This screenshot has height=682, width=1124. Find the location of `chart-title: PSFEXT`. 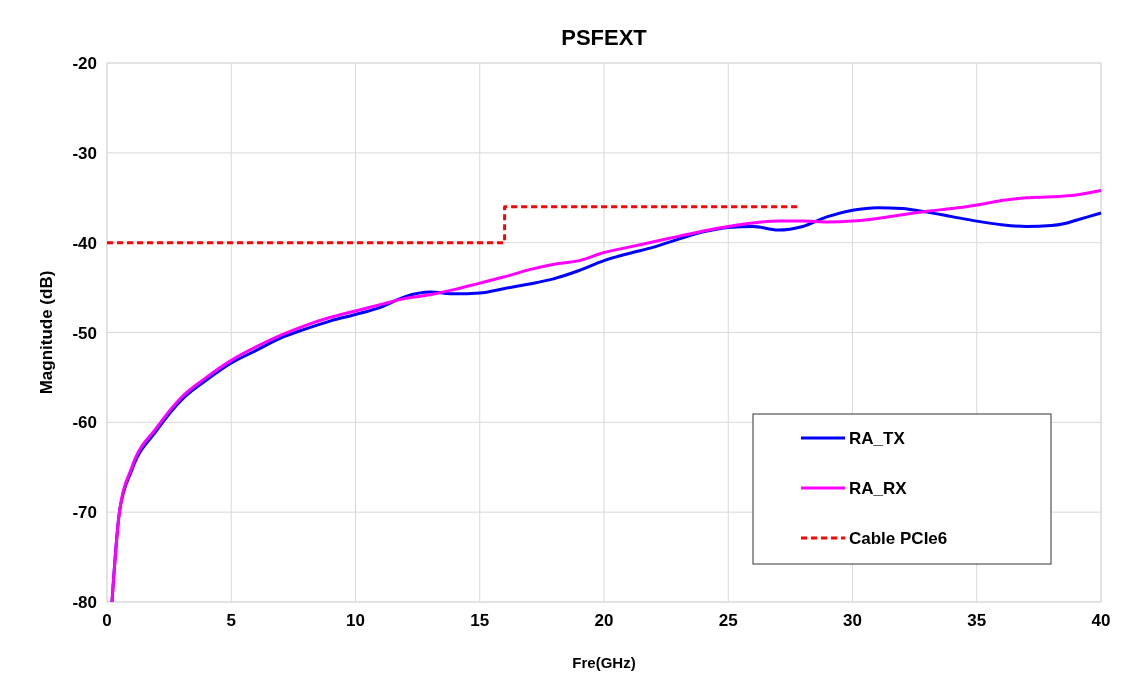

chart-title: PSFEXT is located at coordinates (604, 37).